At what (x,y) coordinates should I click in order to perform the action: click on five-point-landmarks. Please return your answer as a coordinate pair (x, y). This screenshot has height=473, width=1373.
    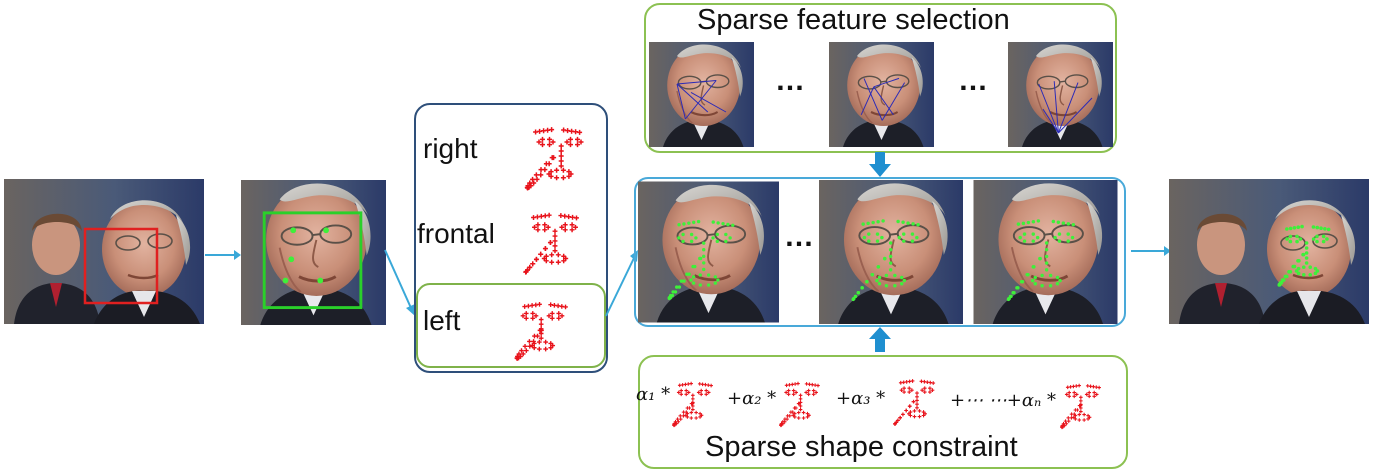
    Looking at the image, I should click on (305, 255).